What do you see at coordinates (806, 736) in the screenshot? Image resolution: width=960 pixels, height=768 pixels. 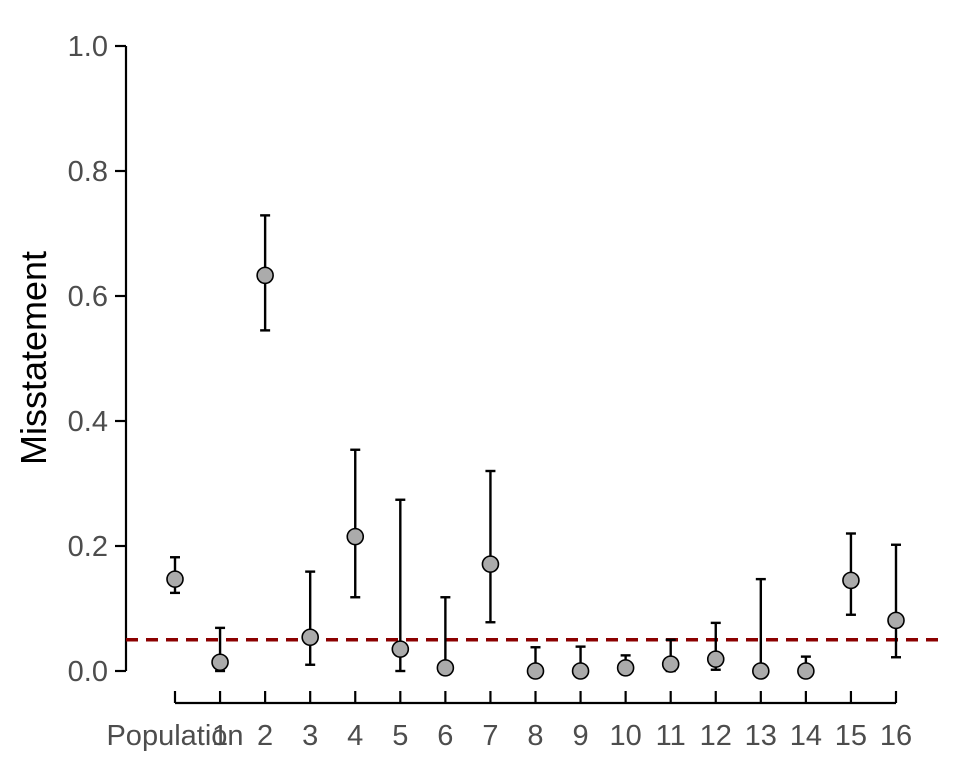 I see `x-tick-label: 14` at bounding box center [806, 736].